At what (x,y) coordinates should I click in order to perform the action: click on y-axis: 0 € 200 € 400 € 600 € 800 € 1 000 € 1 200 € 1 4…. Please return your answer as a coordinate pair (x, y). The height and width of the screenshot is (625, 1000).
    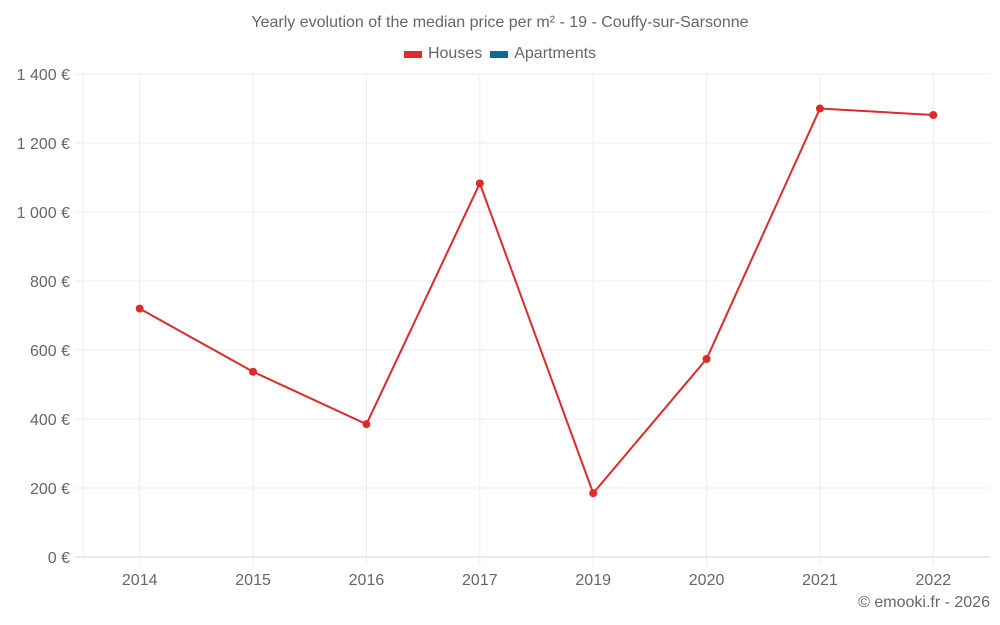
    Looking at the image, I should click on (43, 317).